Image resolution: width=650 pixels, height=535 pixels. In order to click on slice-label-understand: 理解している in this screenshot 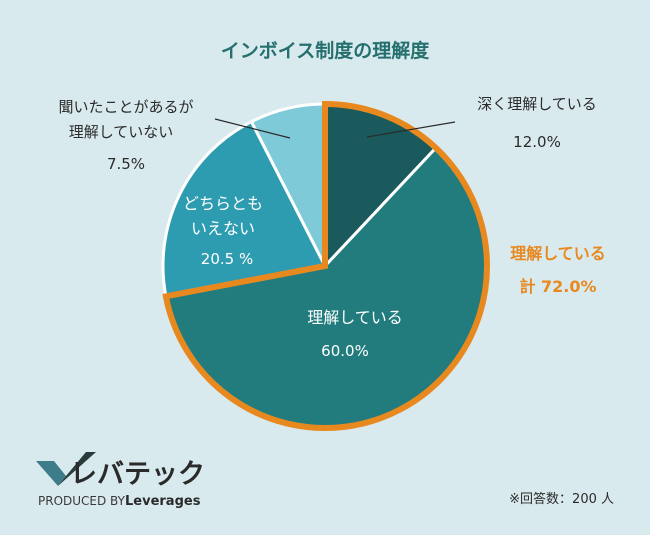, I will do `click(355, 317)`.